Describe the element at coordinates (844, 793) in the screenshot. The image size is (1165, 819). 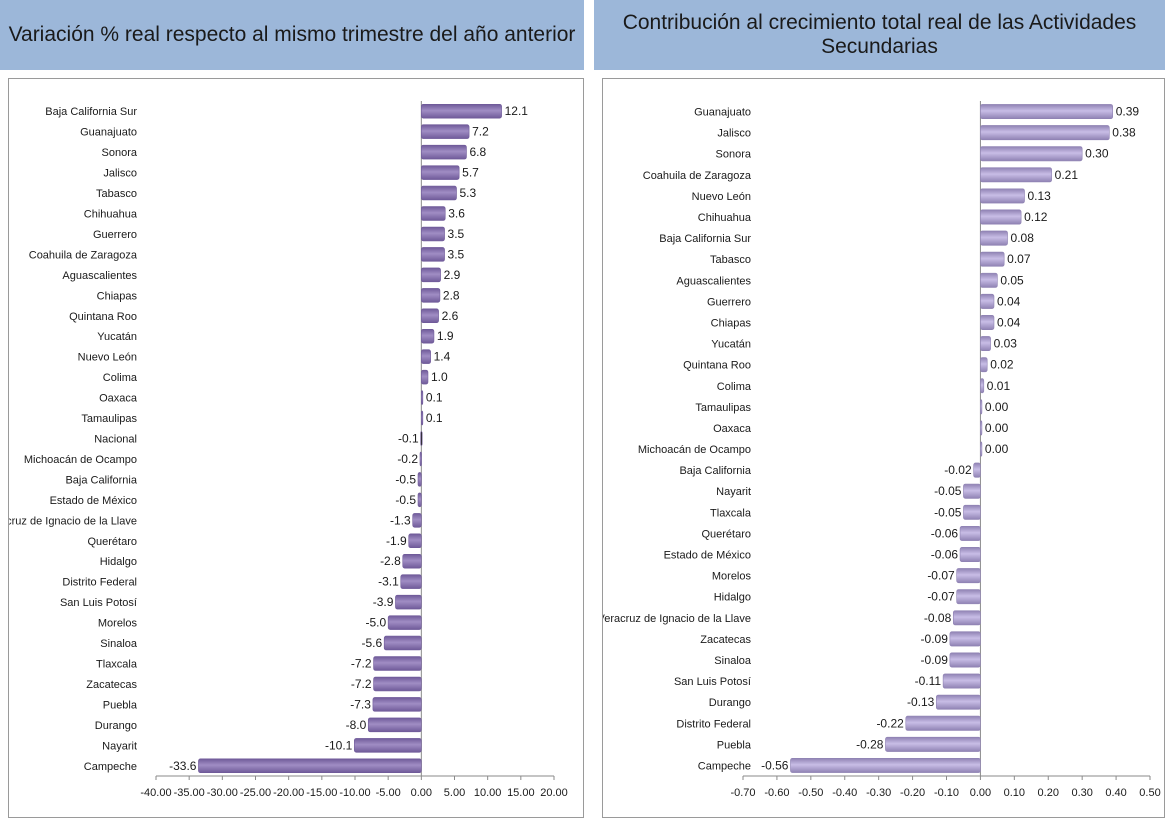
I see `x-tick-label: -0.40` at that location.